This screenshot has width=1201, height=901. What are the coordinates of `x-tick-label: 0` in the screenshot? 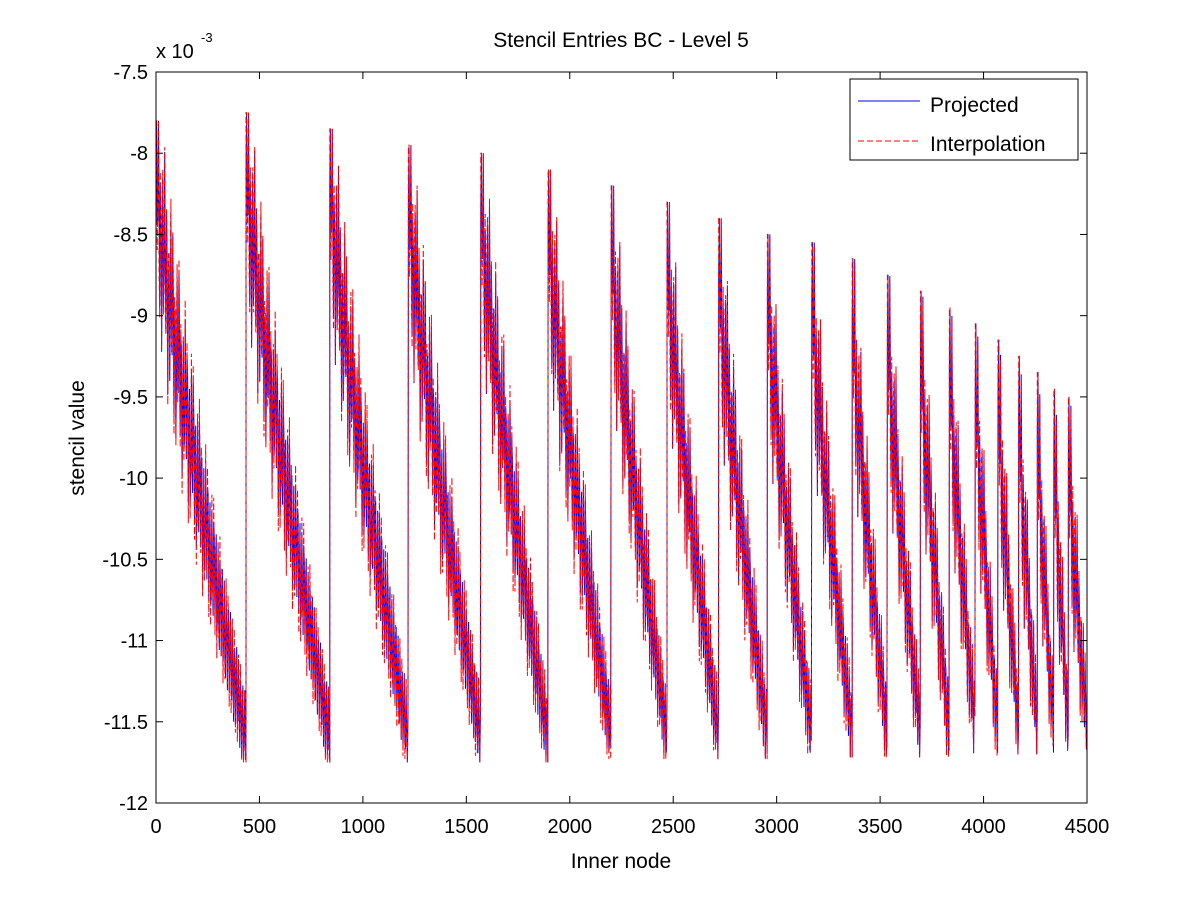 It's located at (155, 827).